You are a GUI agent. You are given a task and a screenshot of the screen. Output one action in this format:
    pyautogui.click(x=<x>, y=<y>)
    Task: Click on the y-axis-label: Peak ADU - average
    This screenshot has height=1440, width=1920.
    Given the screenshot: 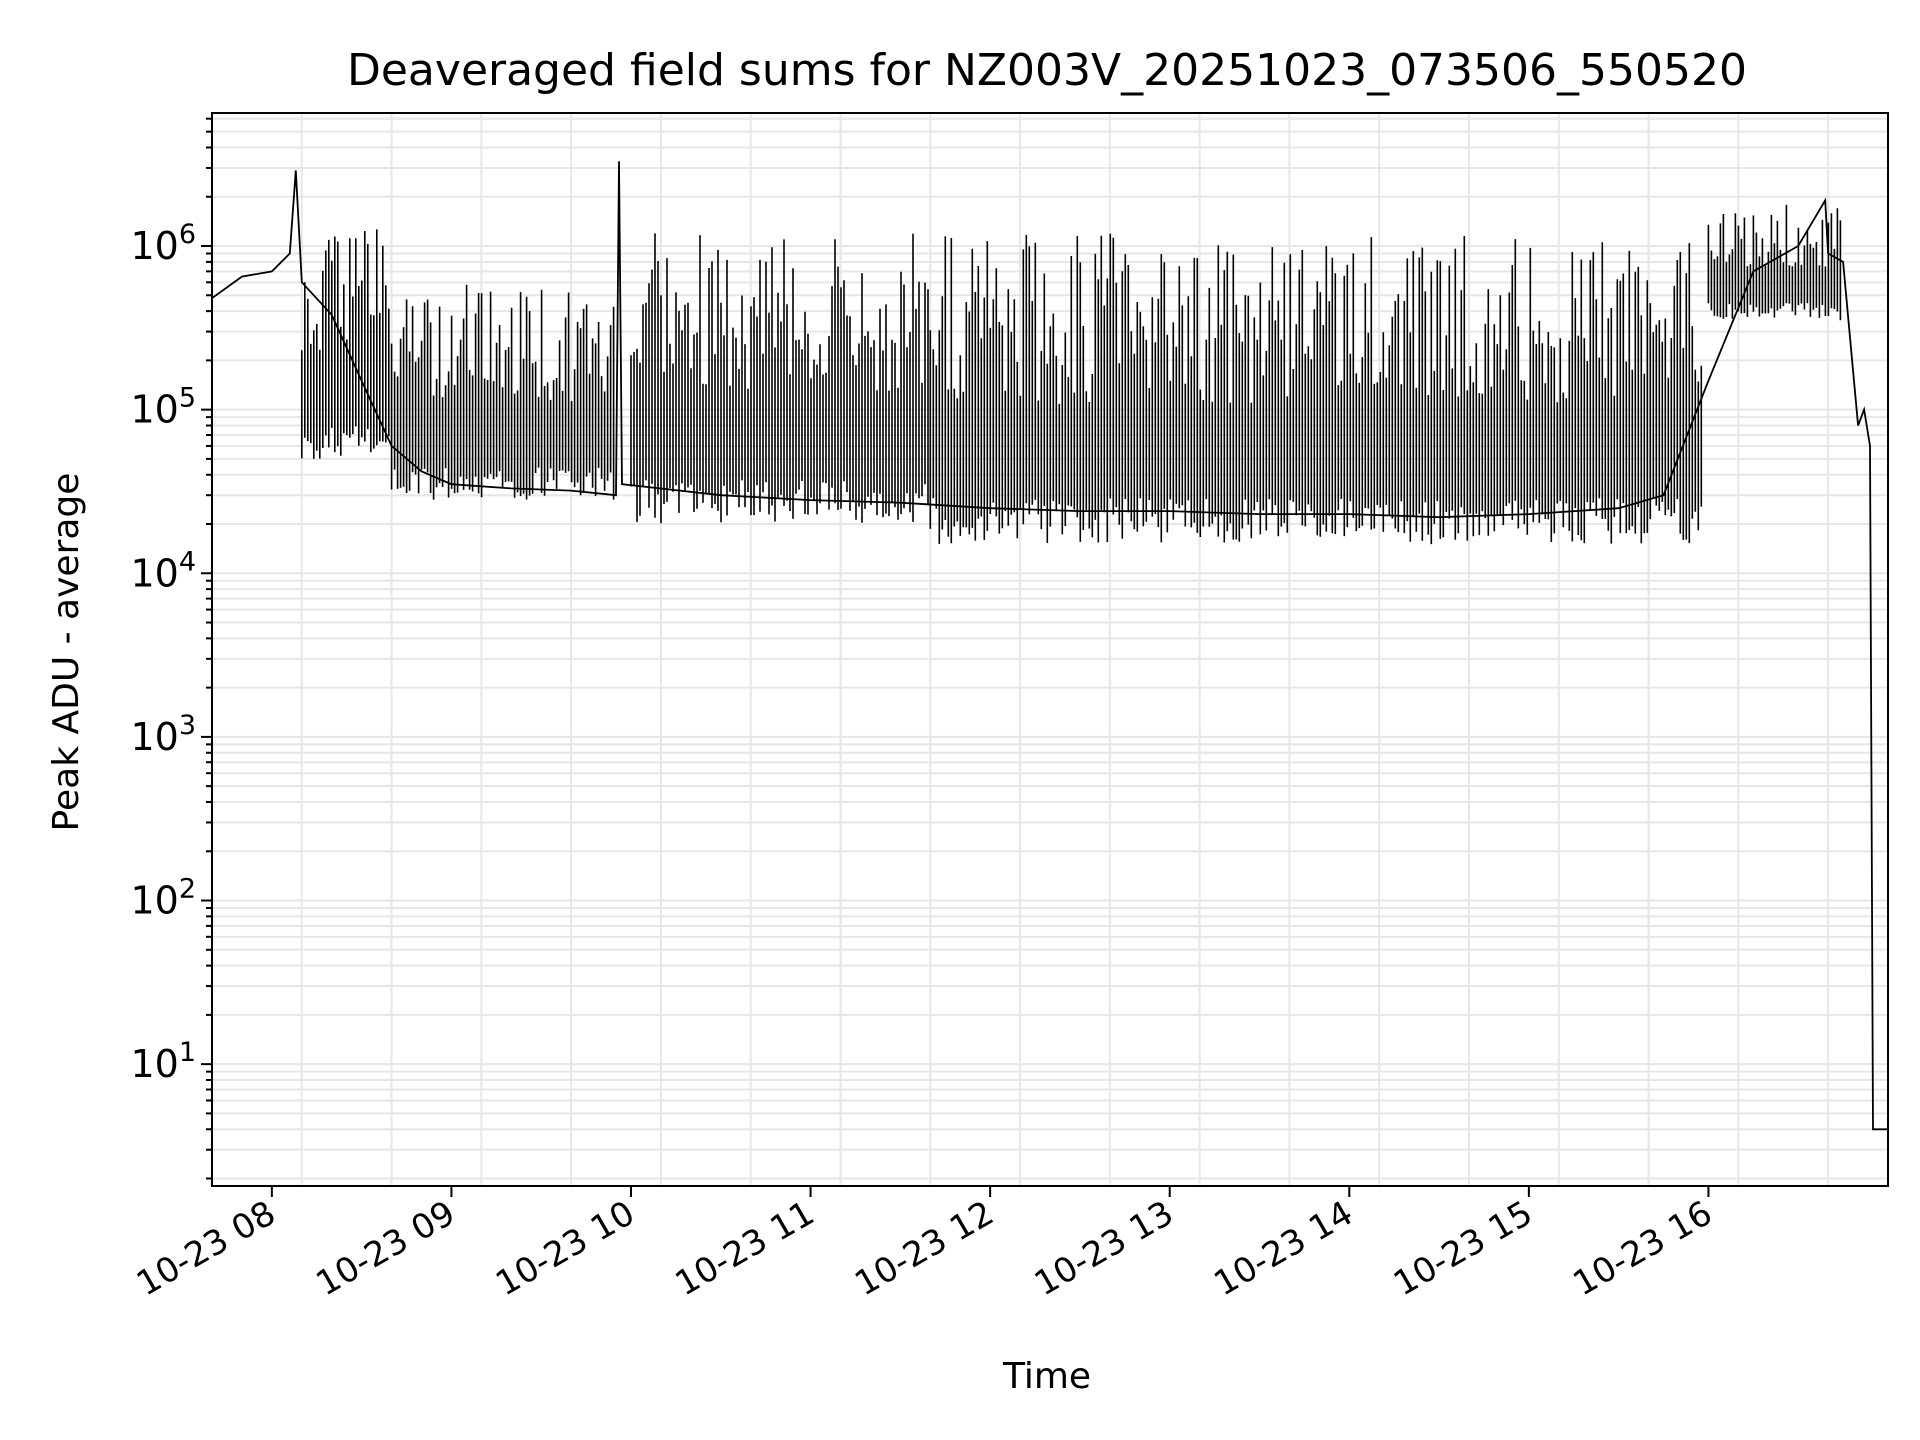 What is the action you would take?
    pyautogui.click(x=66, y=652)
    